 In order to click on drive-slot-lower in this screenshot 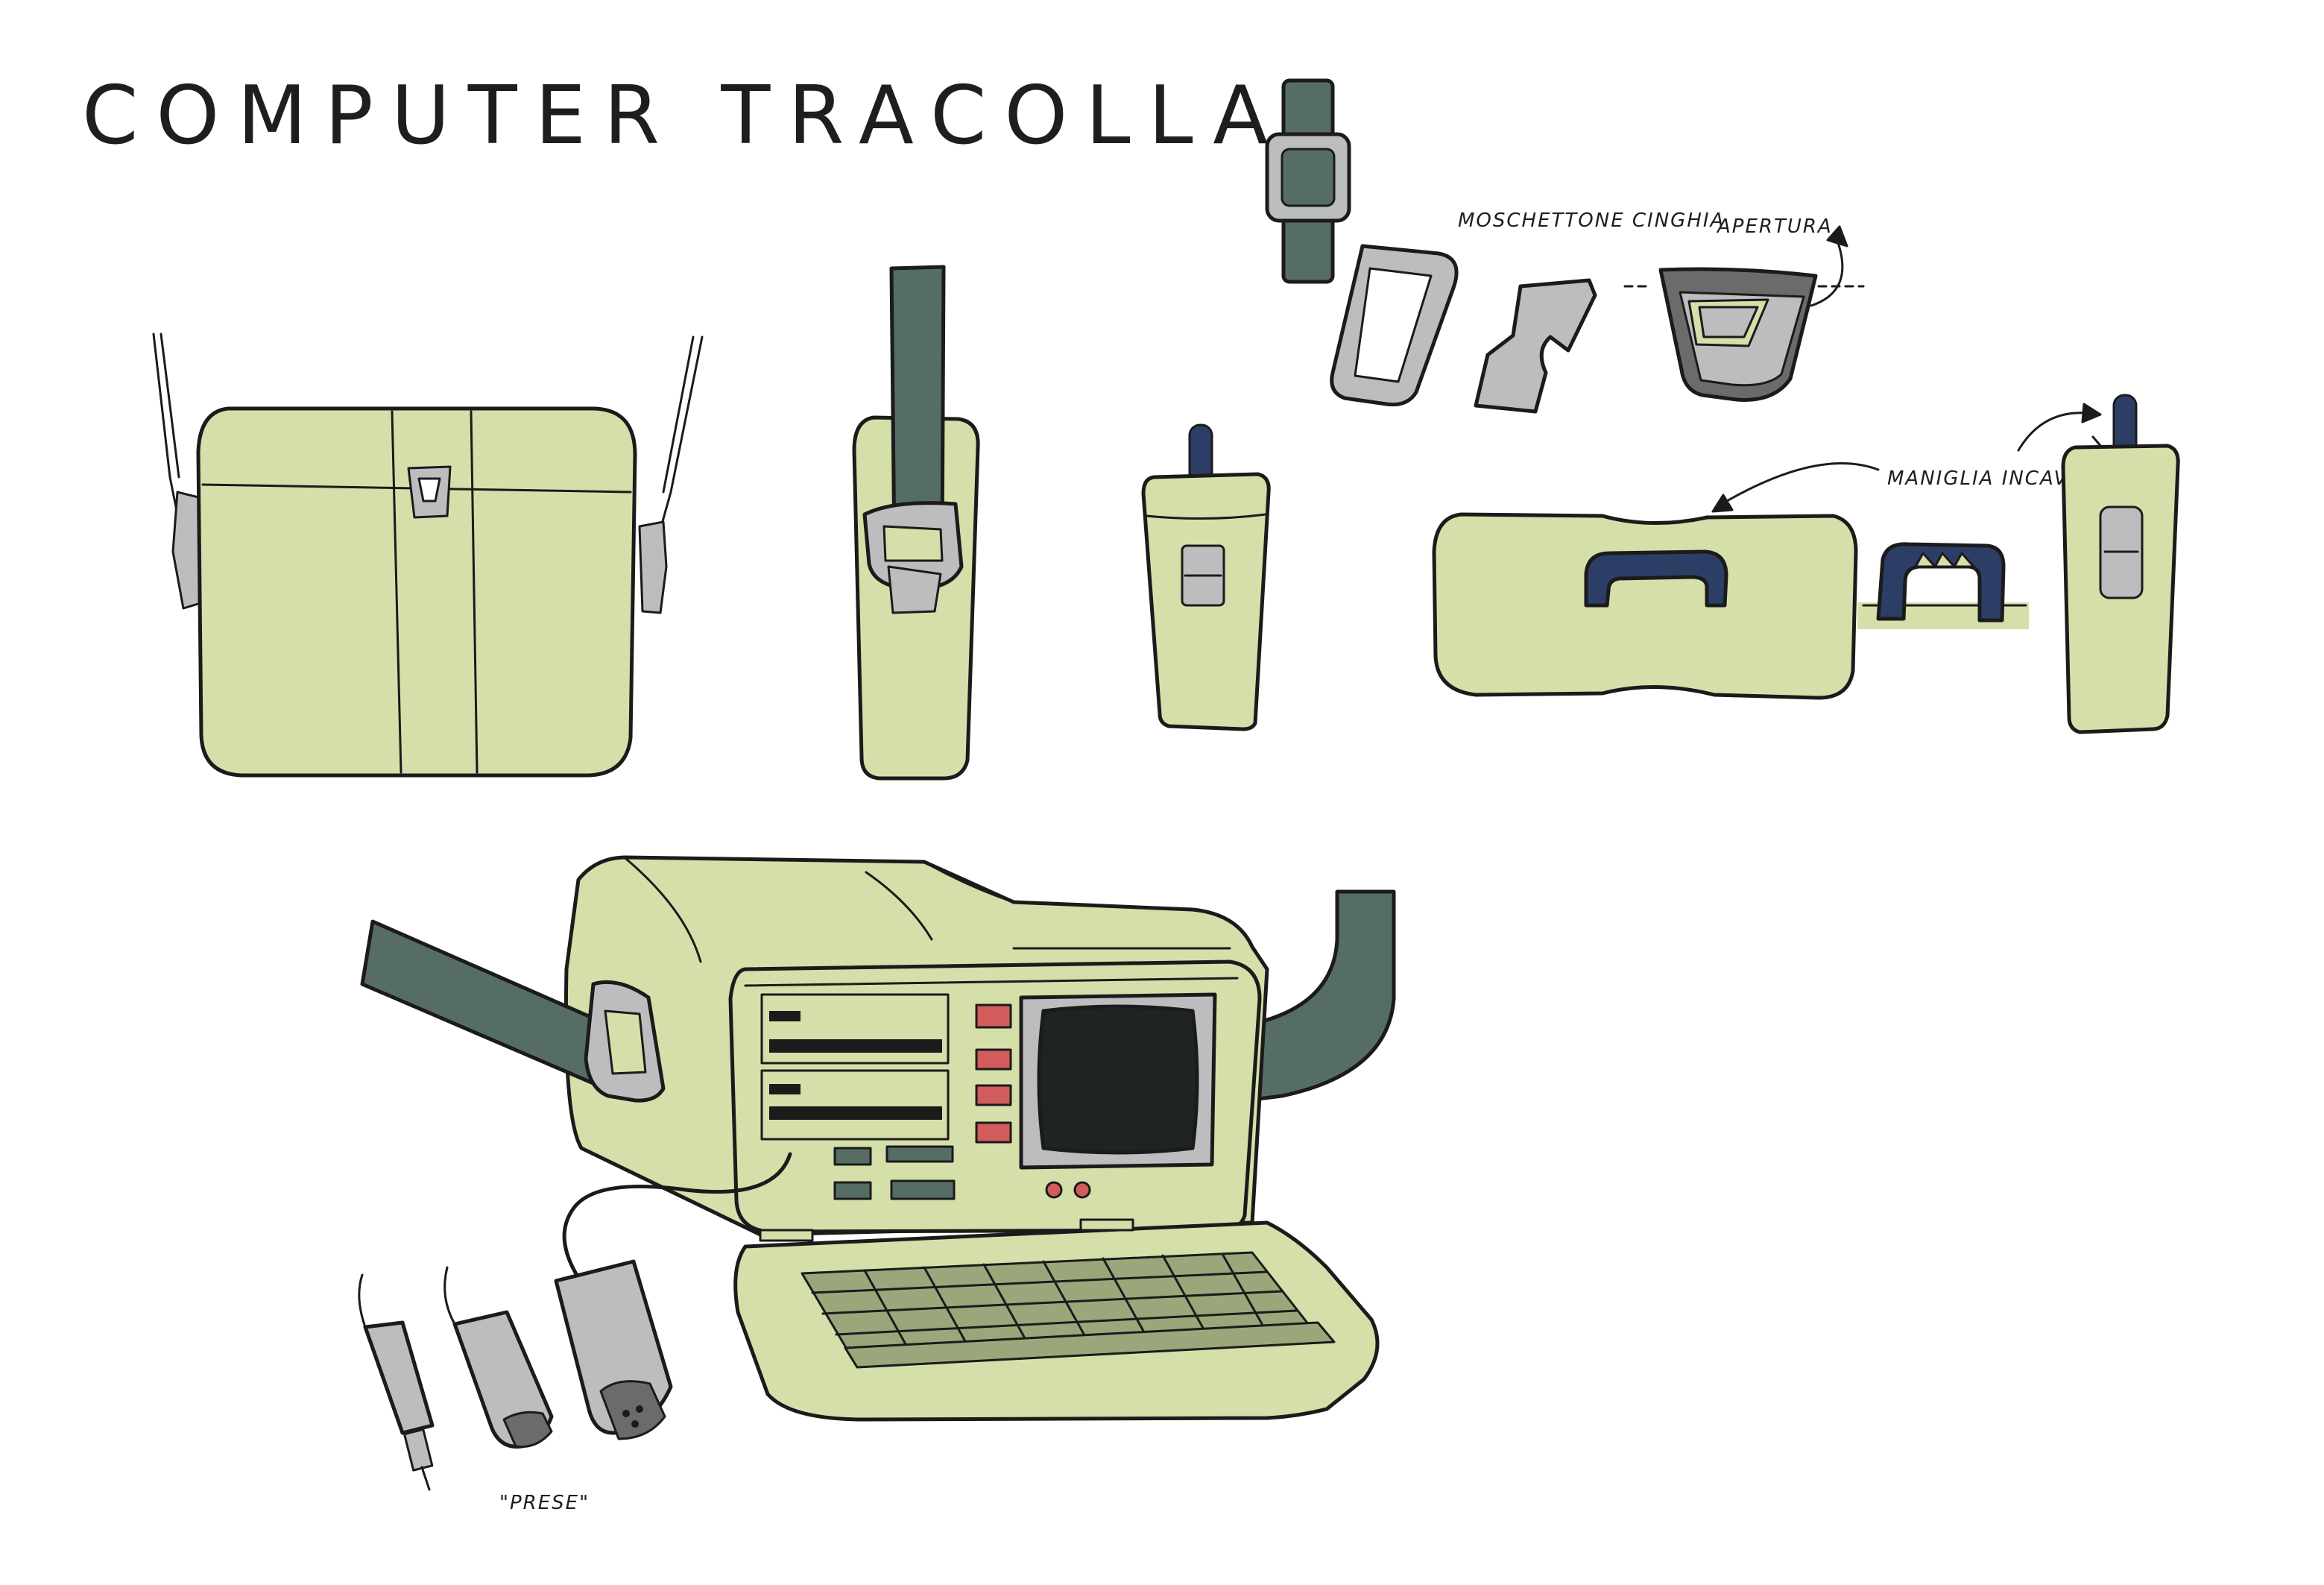, I will do `click(855, 1105)`.